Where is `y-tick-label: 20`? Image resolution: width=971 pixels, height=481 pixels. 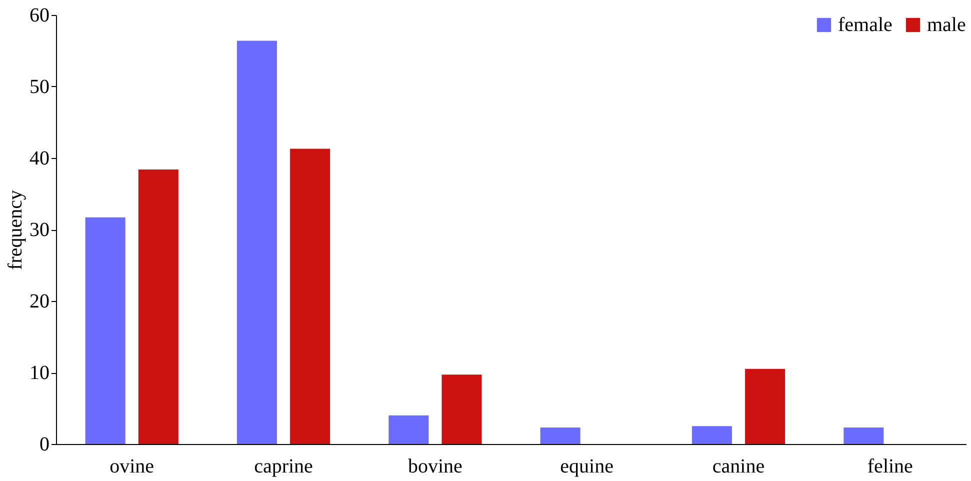
y-tick-label: 20 is located at coordinates (40, 301).